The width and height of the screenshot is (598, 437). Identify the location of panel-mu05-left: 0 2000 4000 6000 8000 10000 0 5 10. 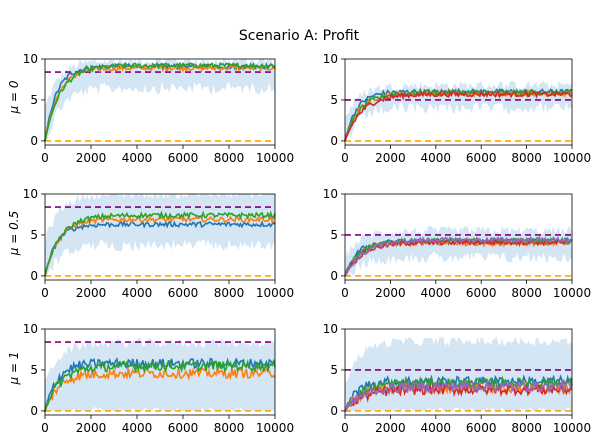
(158, 243).